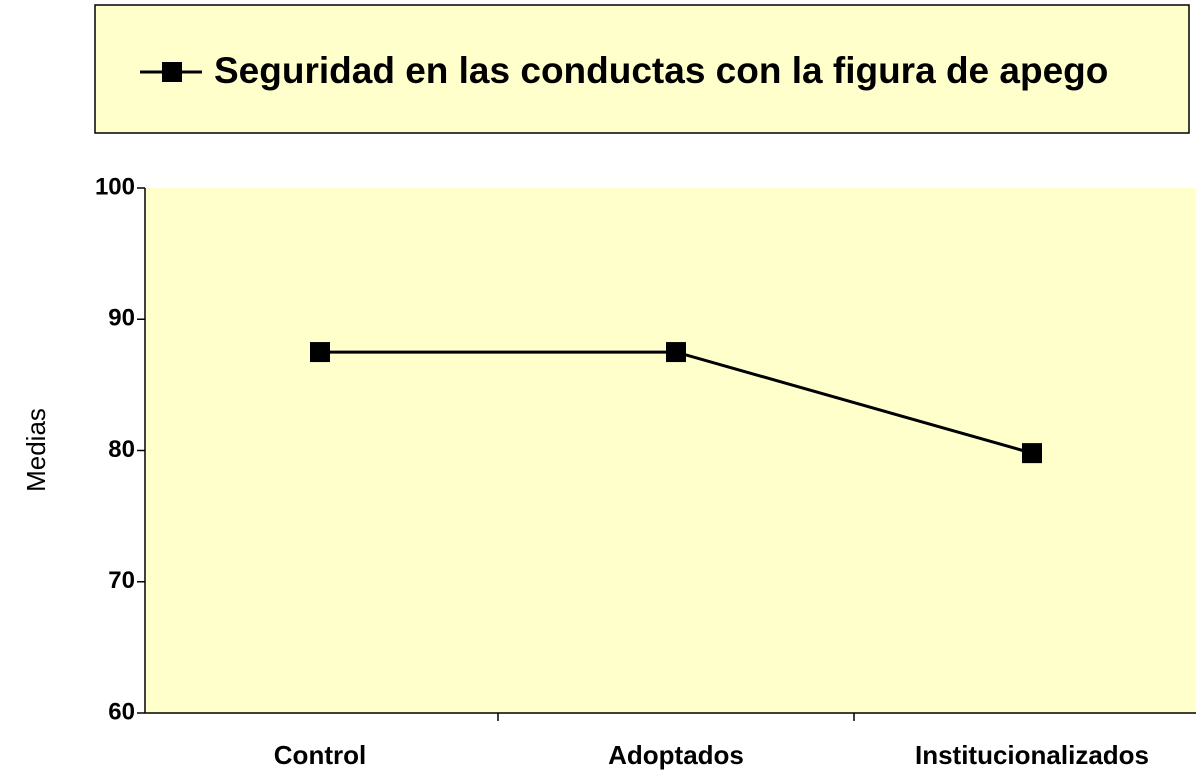 This screenshot has height=776, width=1196. Describe the element at coordinates (36, 450) in the screenshot. I see `y-axis-label: Medias` at that location.